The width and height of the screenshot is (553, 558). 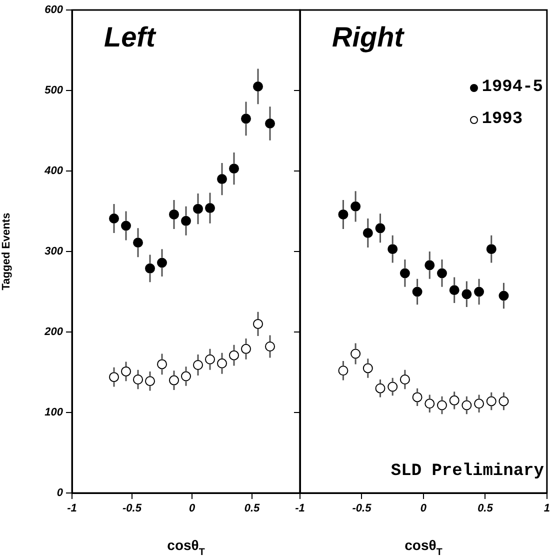 I want to click on annotation: SLD Preliminary, so click(x=467, y=471).